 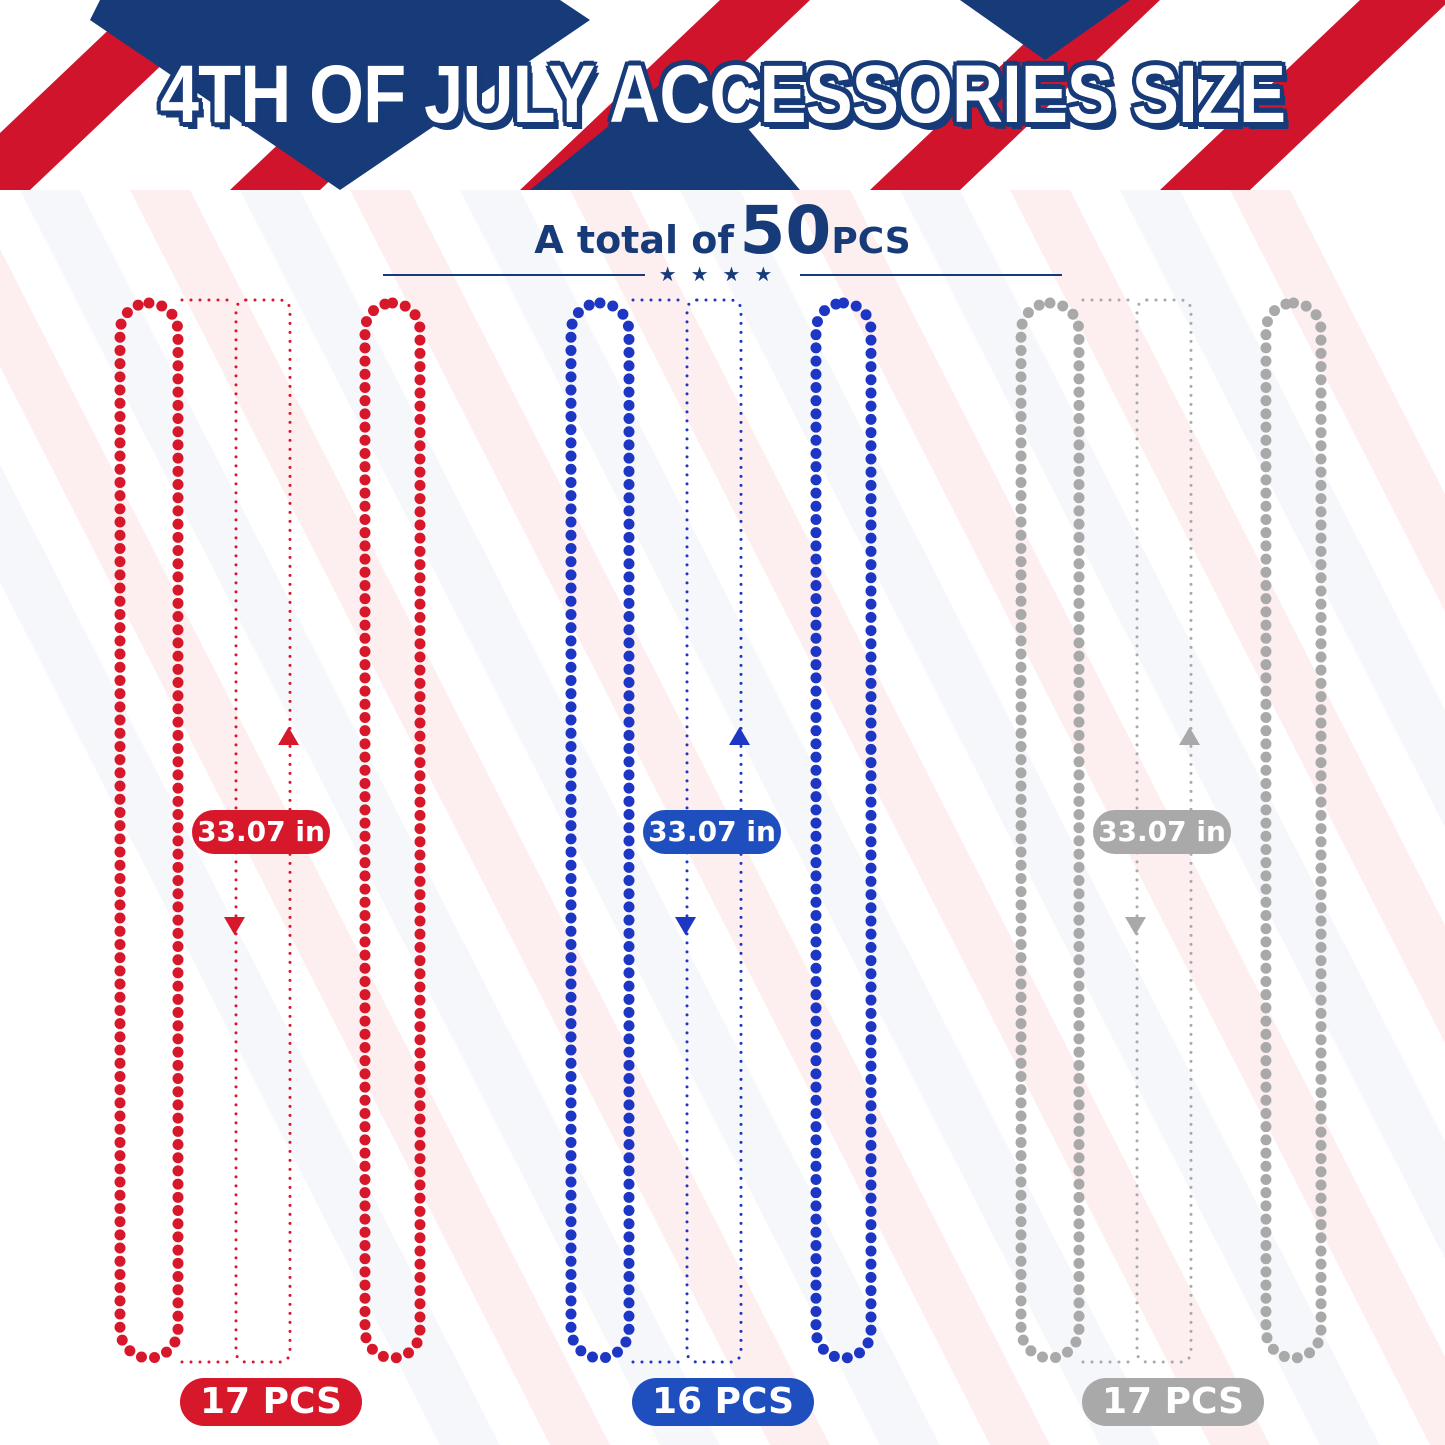 What do you see at coordinates (271, 1402) in the screenshot?
I see `count-badge-red: 17 PCS` at bounding box center [271, 1402].